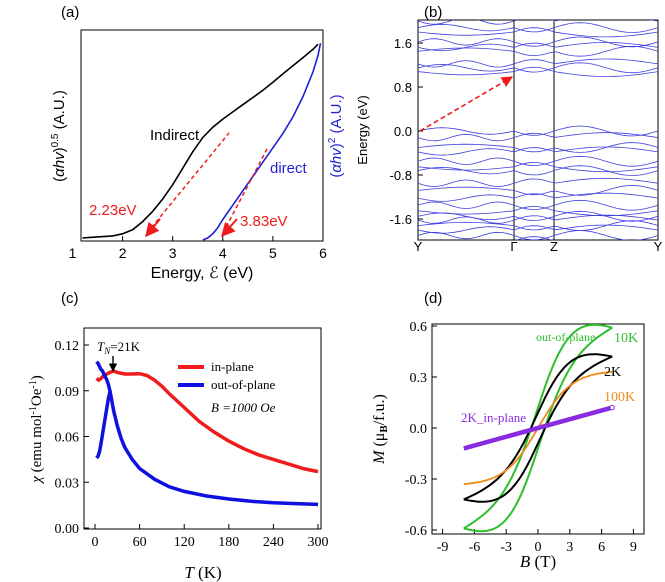 Image resolution: width=665 pixels, height=582 pixels. What do you see at coordinates (198, 248) in the screenshot?
I see `panel-a-x-ticks: 1 2 3 4 5 6` at bounding box center [198, 248].